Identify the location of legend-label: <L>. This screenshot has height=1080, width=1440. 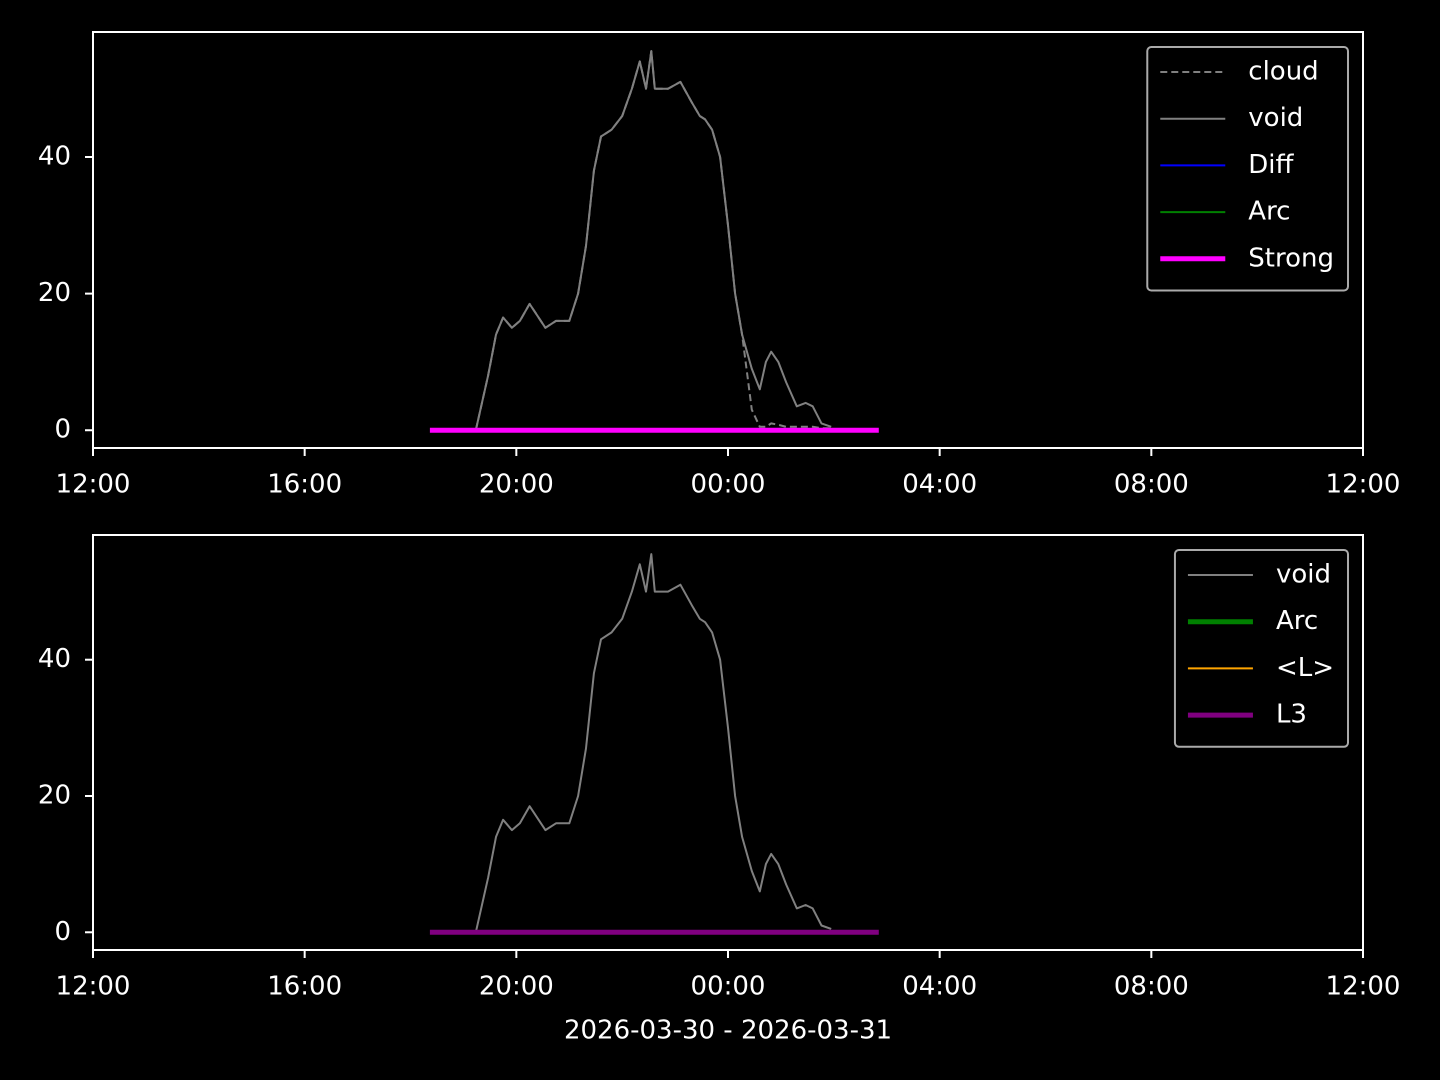
(1305, 668).